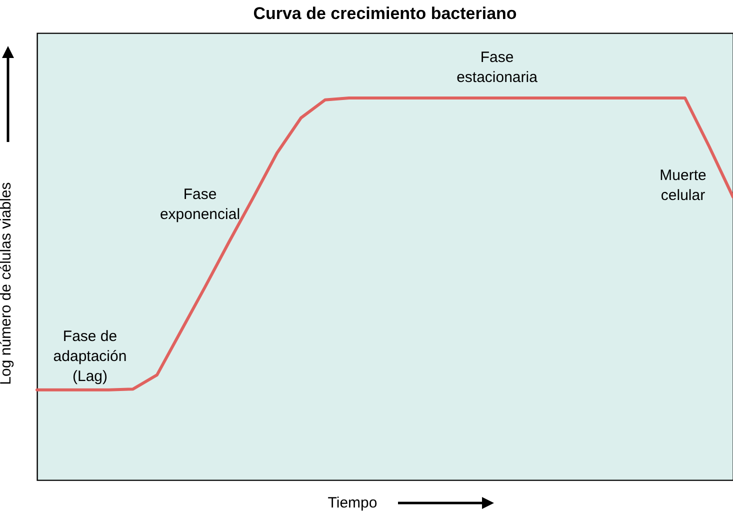 Image resolution: width=733 pixels, height=512 pixels. I want to click on annotation: Fase de adaptación (Lag), so click(90, 356).